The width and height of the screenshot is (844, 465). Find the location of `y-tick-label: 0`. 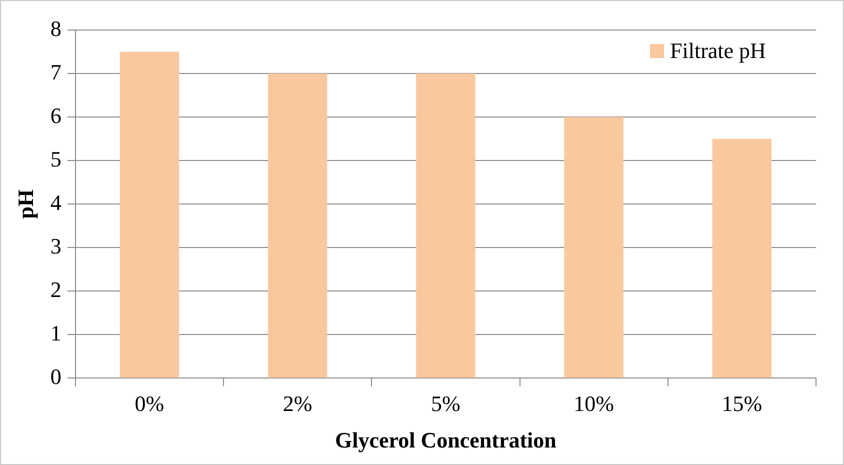

y-tick-label: 0 is located at coordinates (56, 376).